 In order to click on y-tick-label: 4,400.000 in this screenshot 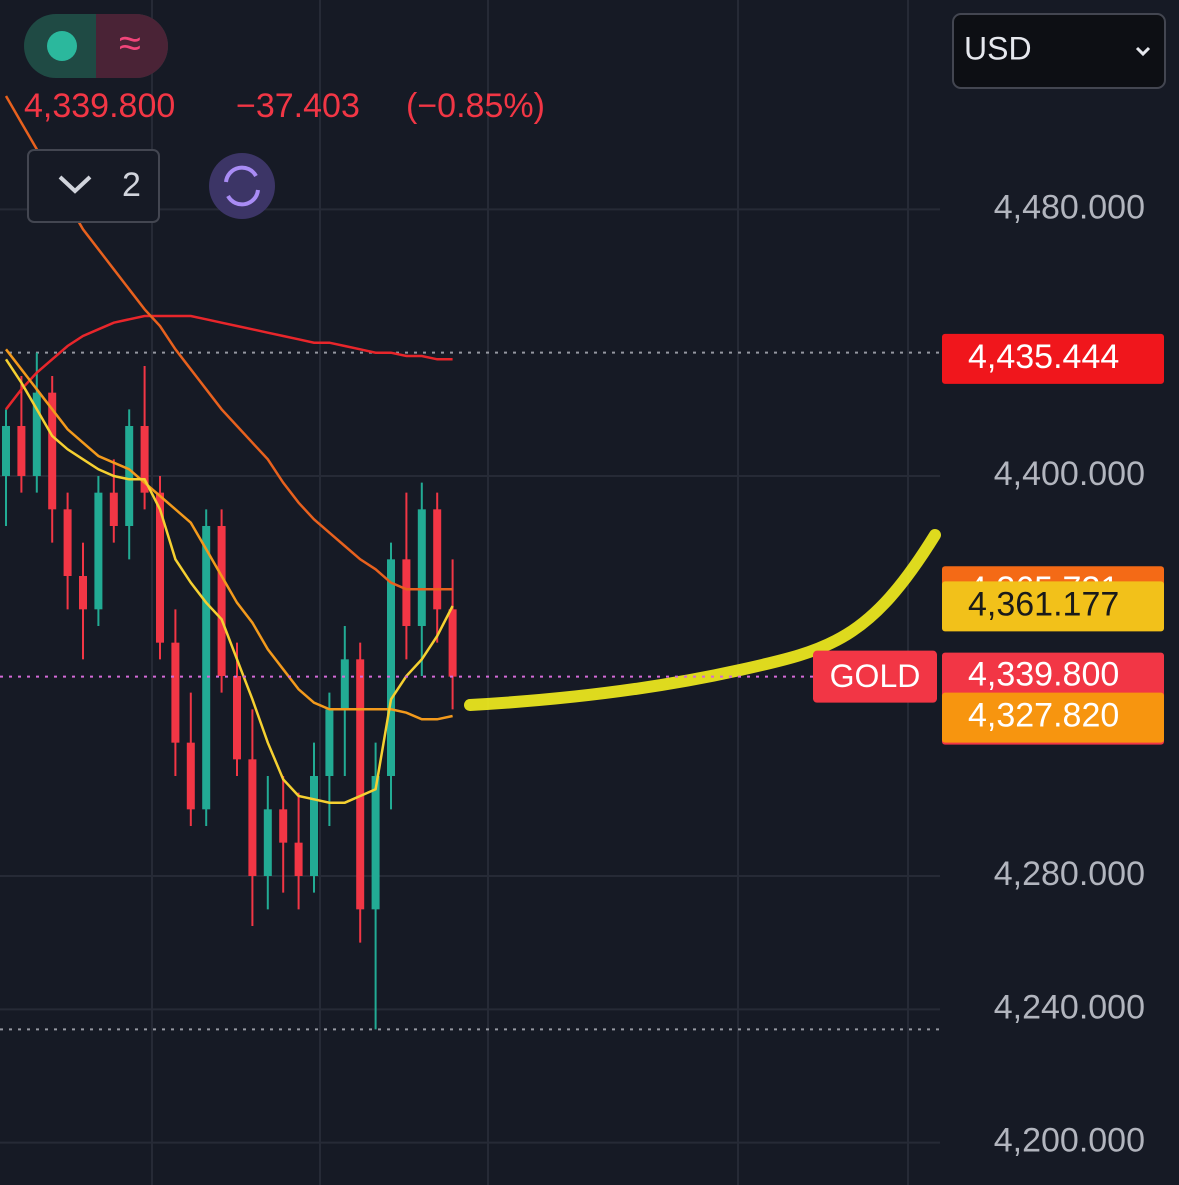, I will do `click(1069, 474)`.